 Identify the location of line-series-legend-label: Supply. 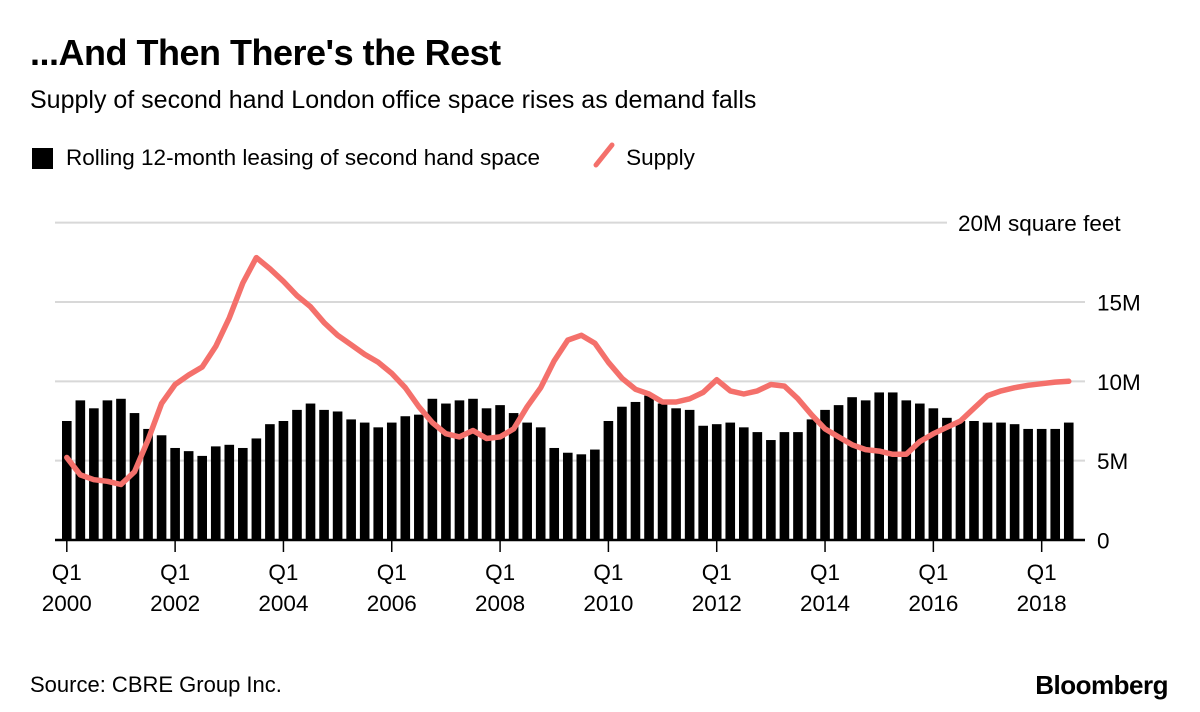
(660, 157).